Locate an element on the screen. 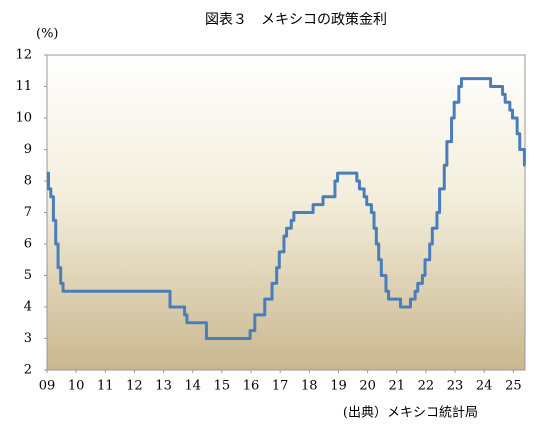 This screenshot has height=437, width=542. x-tick-label: 17 is located at coordinates (280, 386).